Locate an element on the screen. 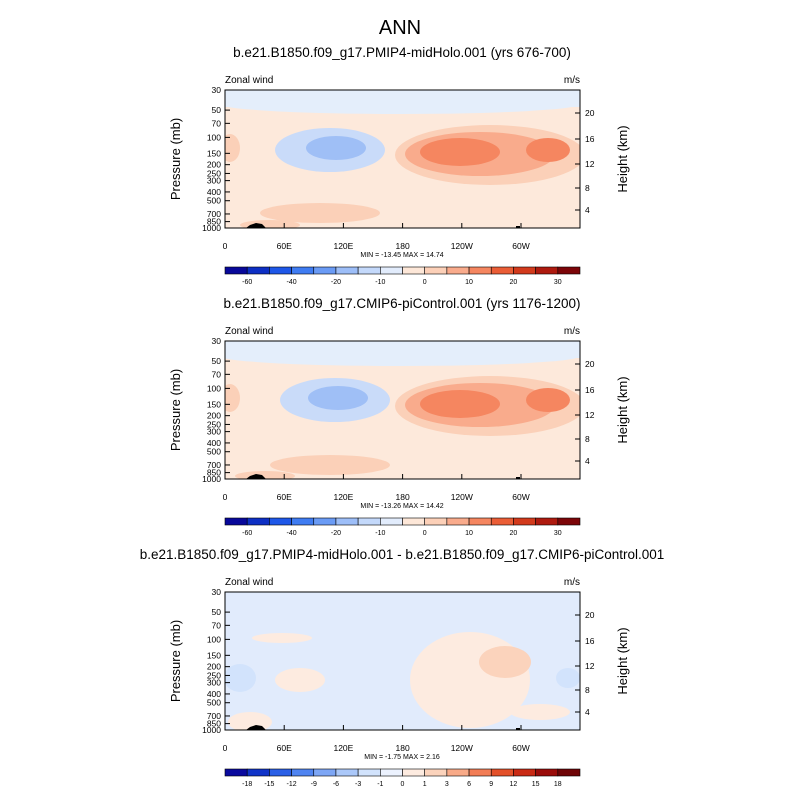  y2-tick-label: 16 is located at coordinates (590, 139).